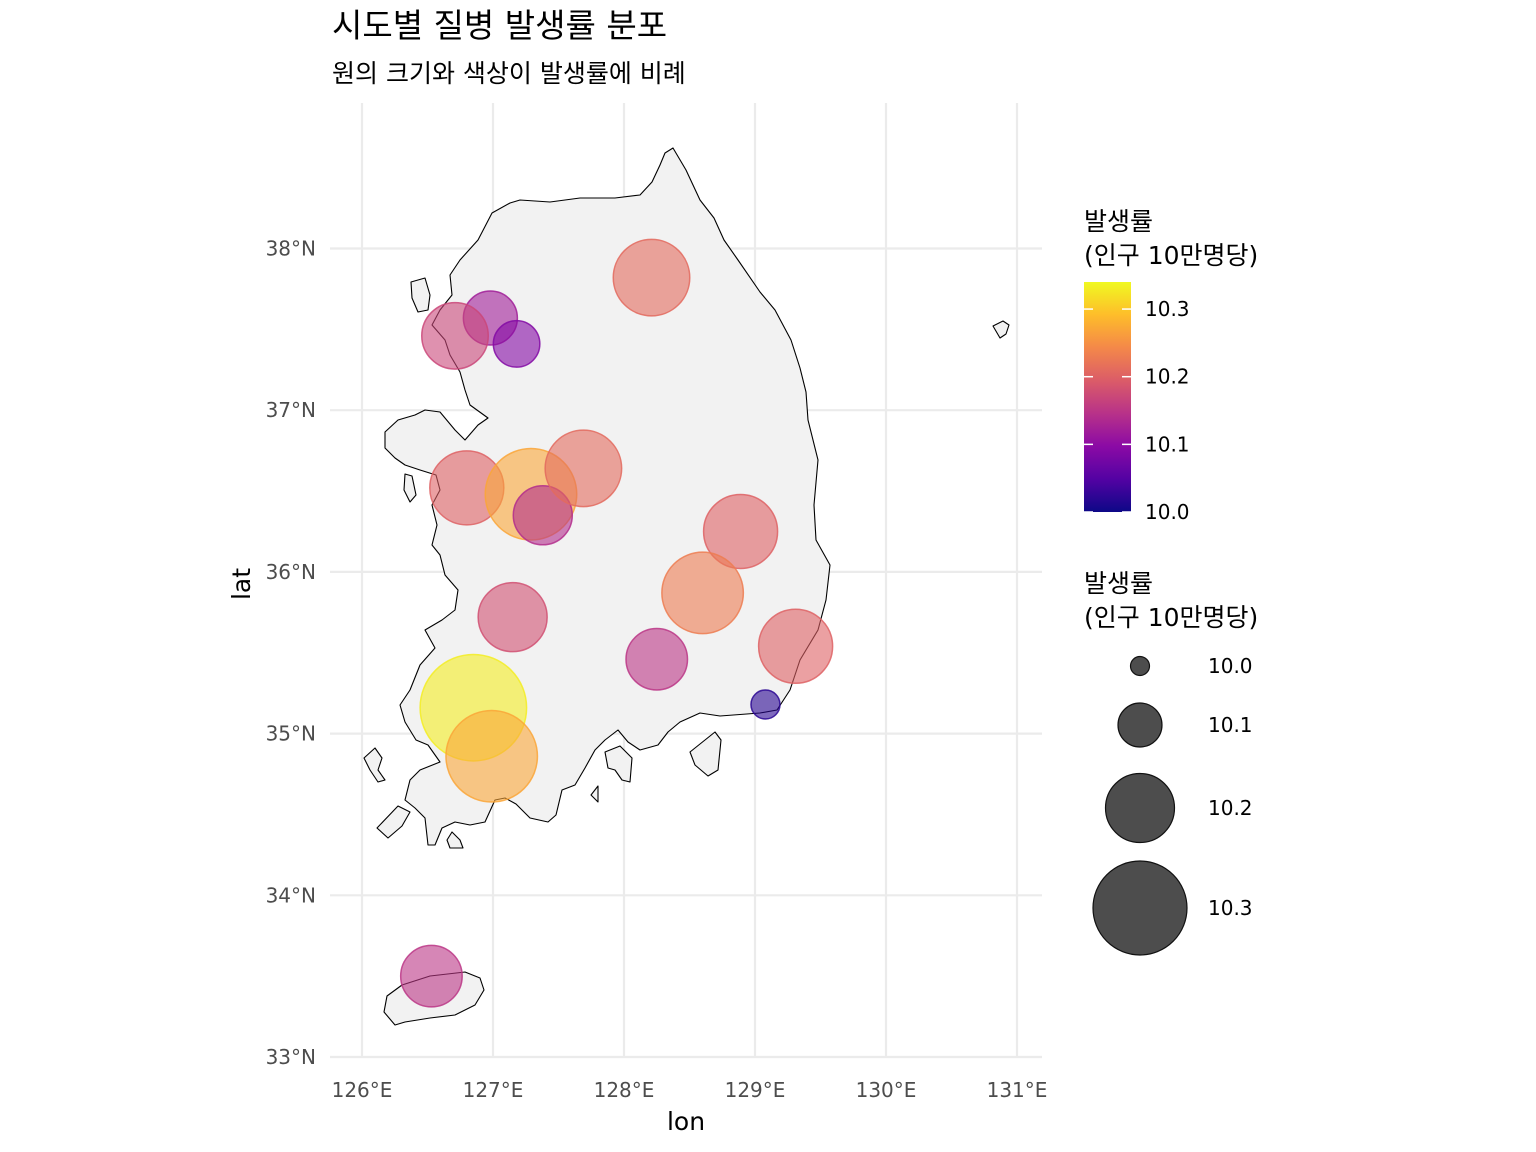 The image size is (1536, 1152). Describe the element at coordinates (618, 764) in the screenshot. I see `namhae-island-shape` at that location.